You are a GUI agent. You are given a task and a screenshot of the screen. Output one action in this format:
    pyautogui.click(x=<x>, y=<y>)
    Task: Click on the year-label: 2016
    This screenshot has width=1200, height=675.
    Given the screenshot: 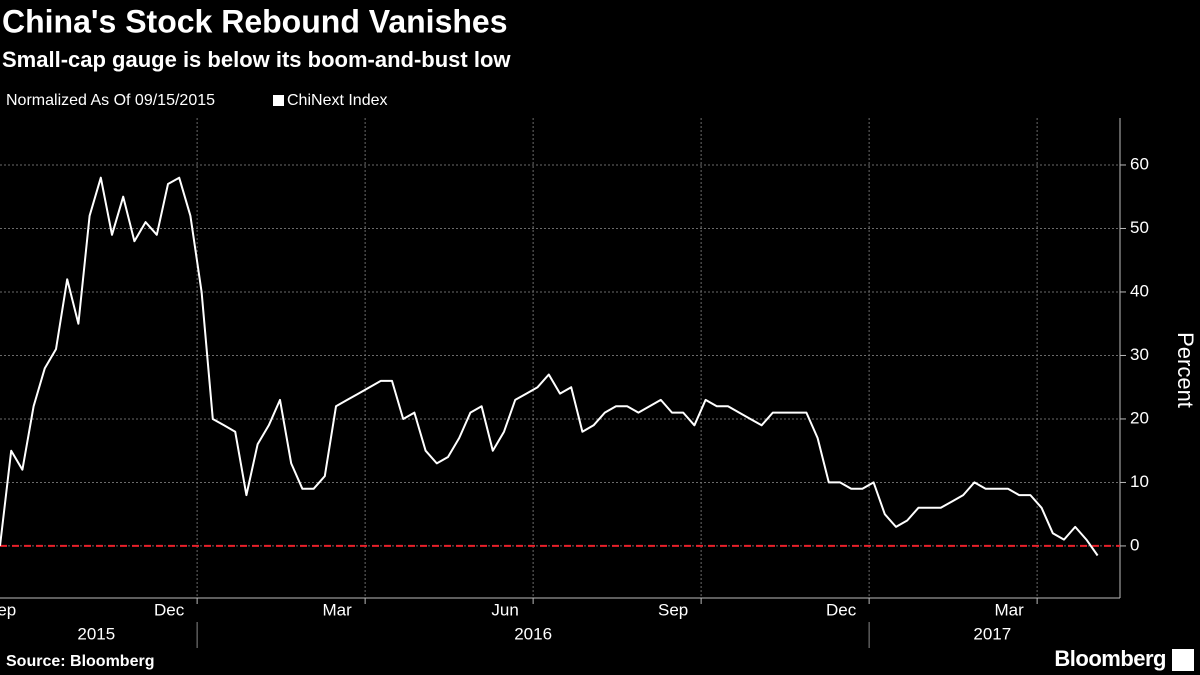 What is the action you would take?
    pyautogui.click(x=533, y=633)
    